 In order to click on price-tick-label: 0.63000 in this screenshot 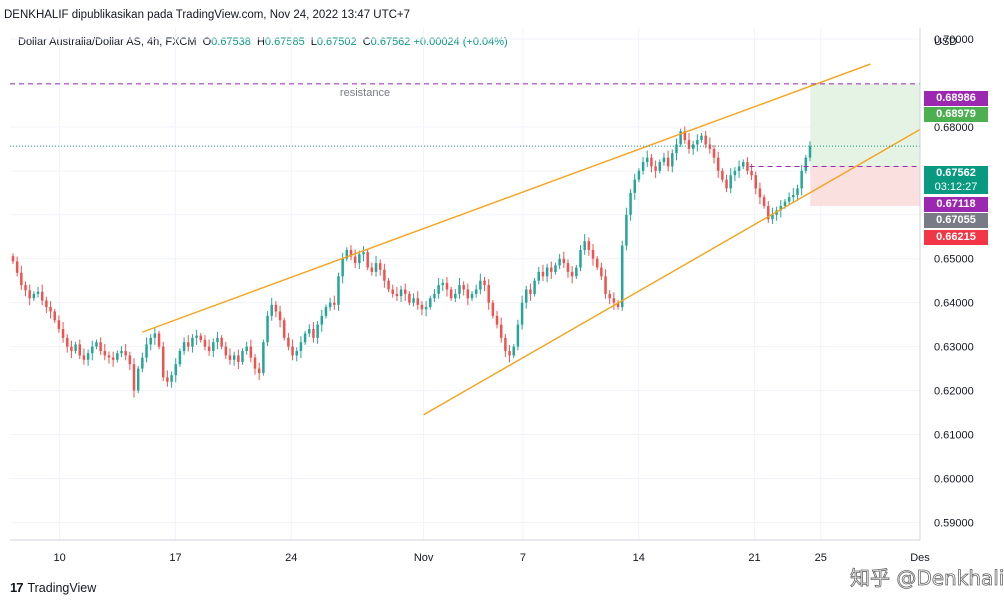, I will do `click(954, 348)`.